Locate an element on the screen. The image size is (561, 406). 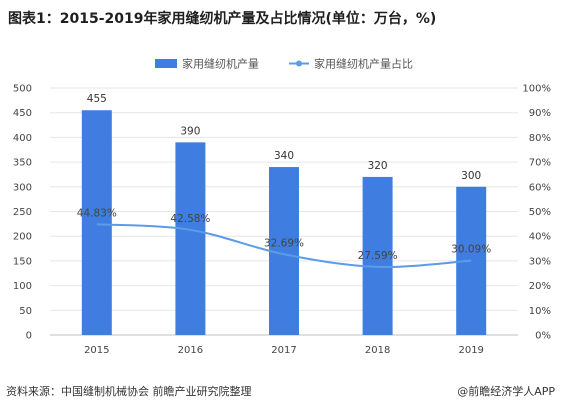
share-line-path is located at coordinates (284, 245).